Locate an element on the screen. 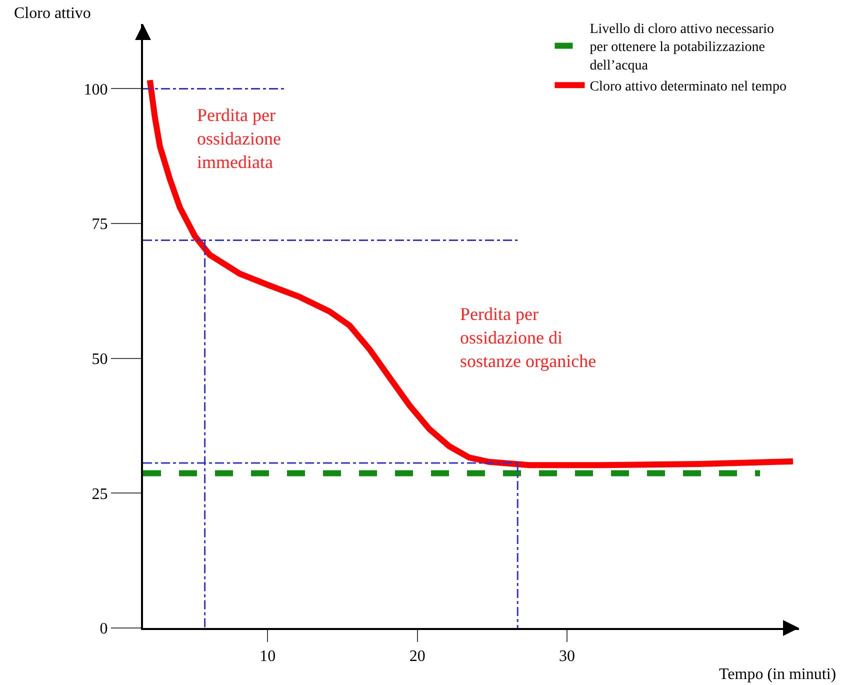  x-tick-label: 20 is located at coordinates (417, 657).